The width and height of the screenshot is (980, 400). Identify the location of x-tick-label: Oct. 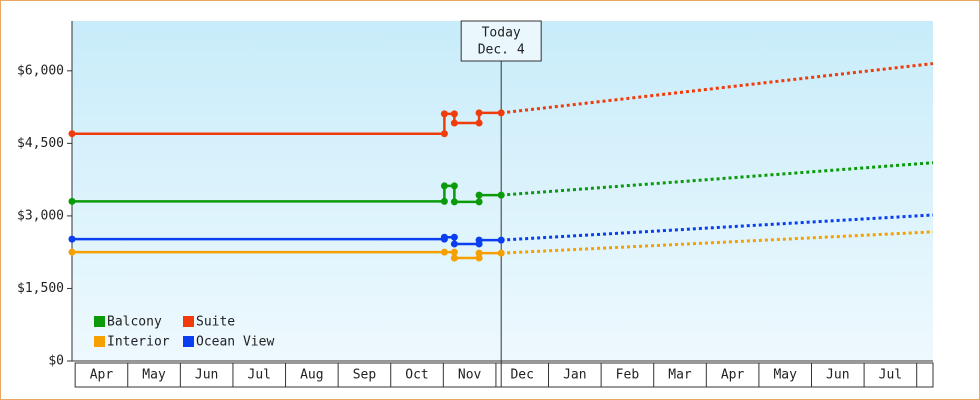
(416, 375).